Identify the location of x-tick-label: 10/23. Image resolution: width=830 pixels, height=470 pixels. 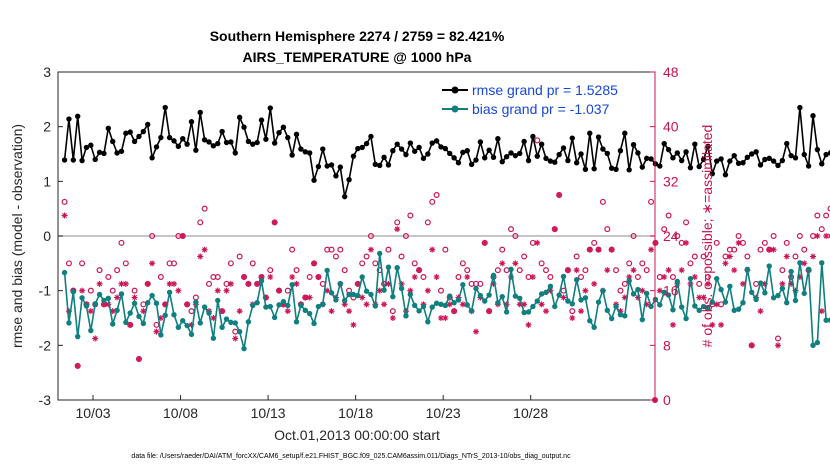
(443, 413).